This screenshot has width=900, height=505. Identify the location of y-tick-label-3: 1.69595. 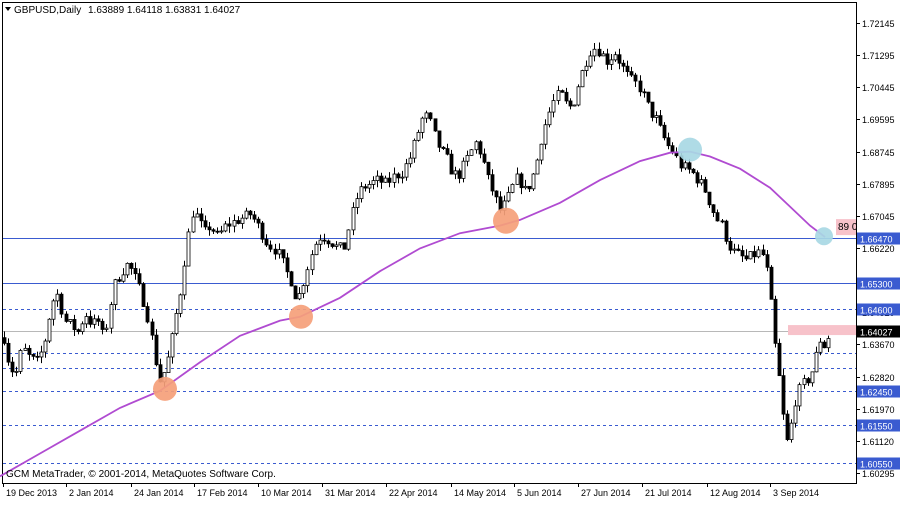
(878, 120).